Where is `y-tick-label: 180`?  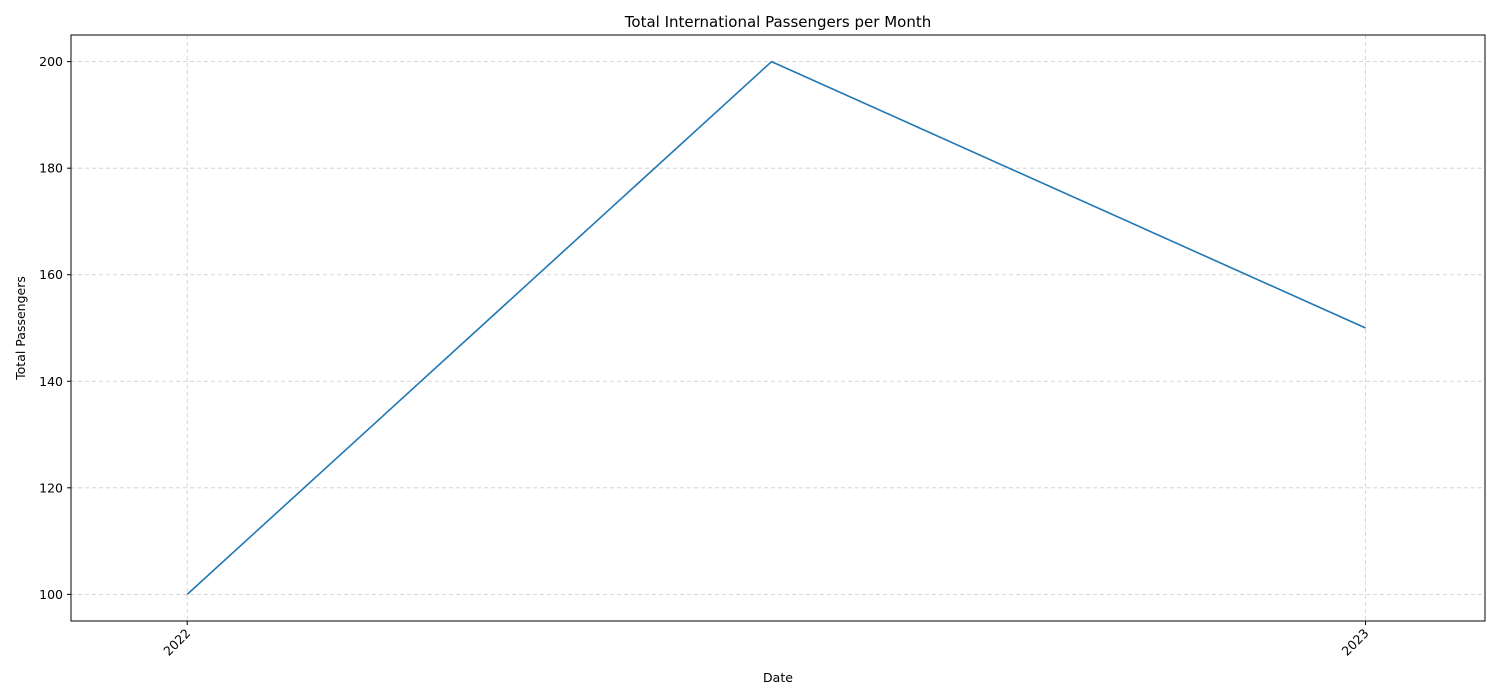
y-tick-label: 180 is located at coordinates (51, 168).